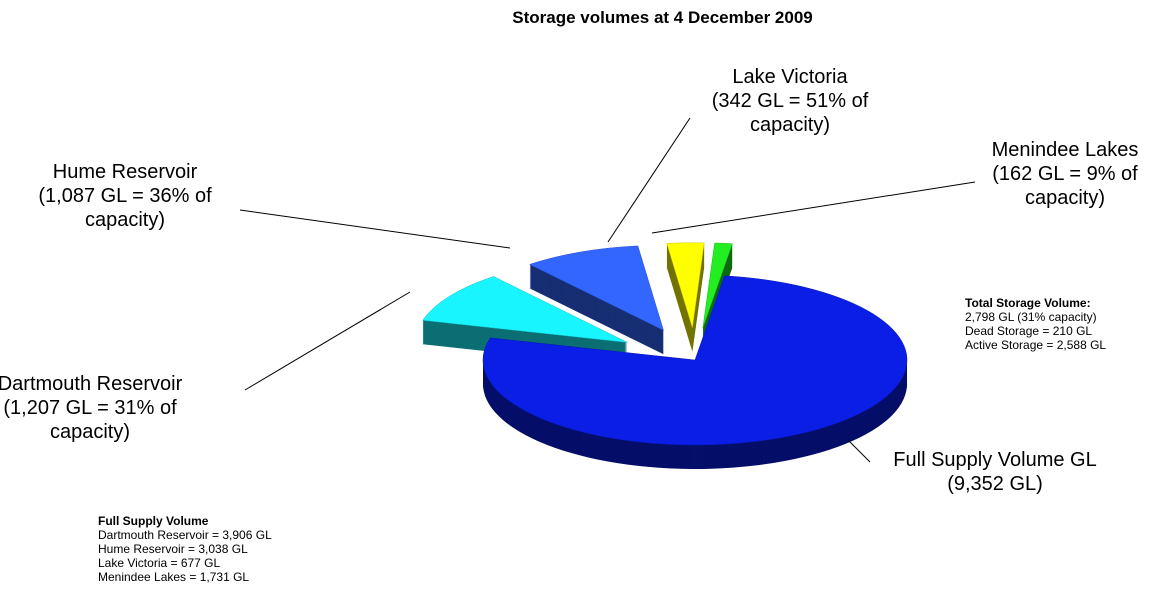 The height and width of the screenshot is (601, 1160). I want to click on note-title: Full Supply Volume, so click(153, 521).